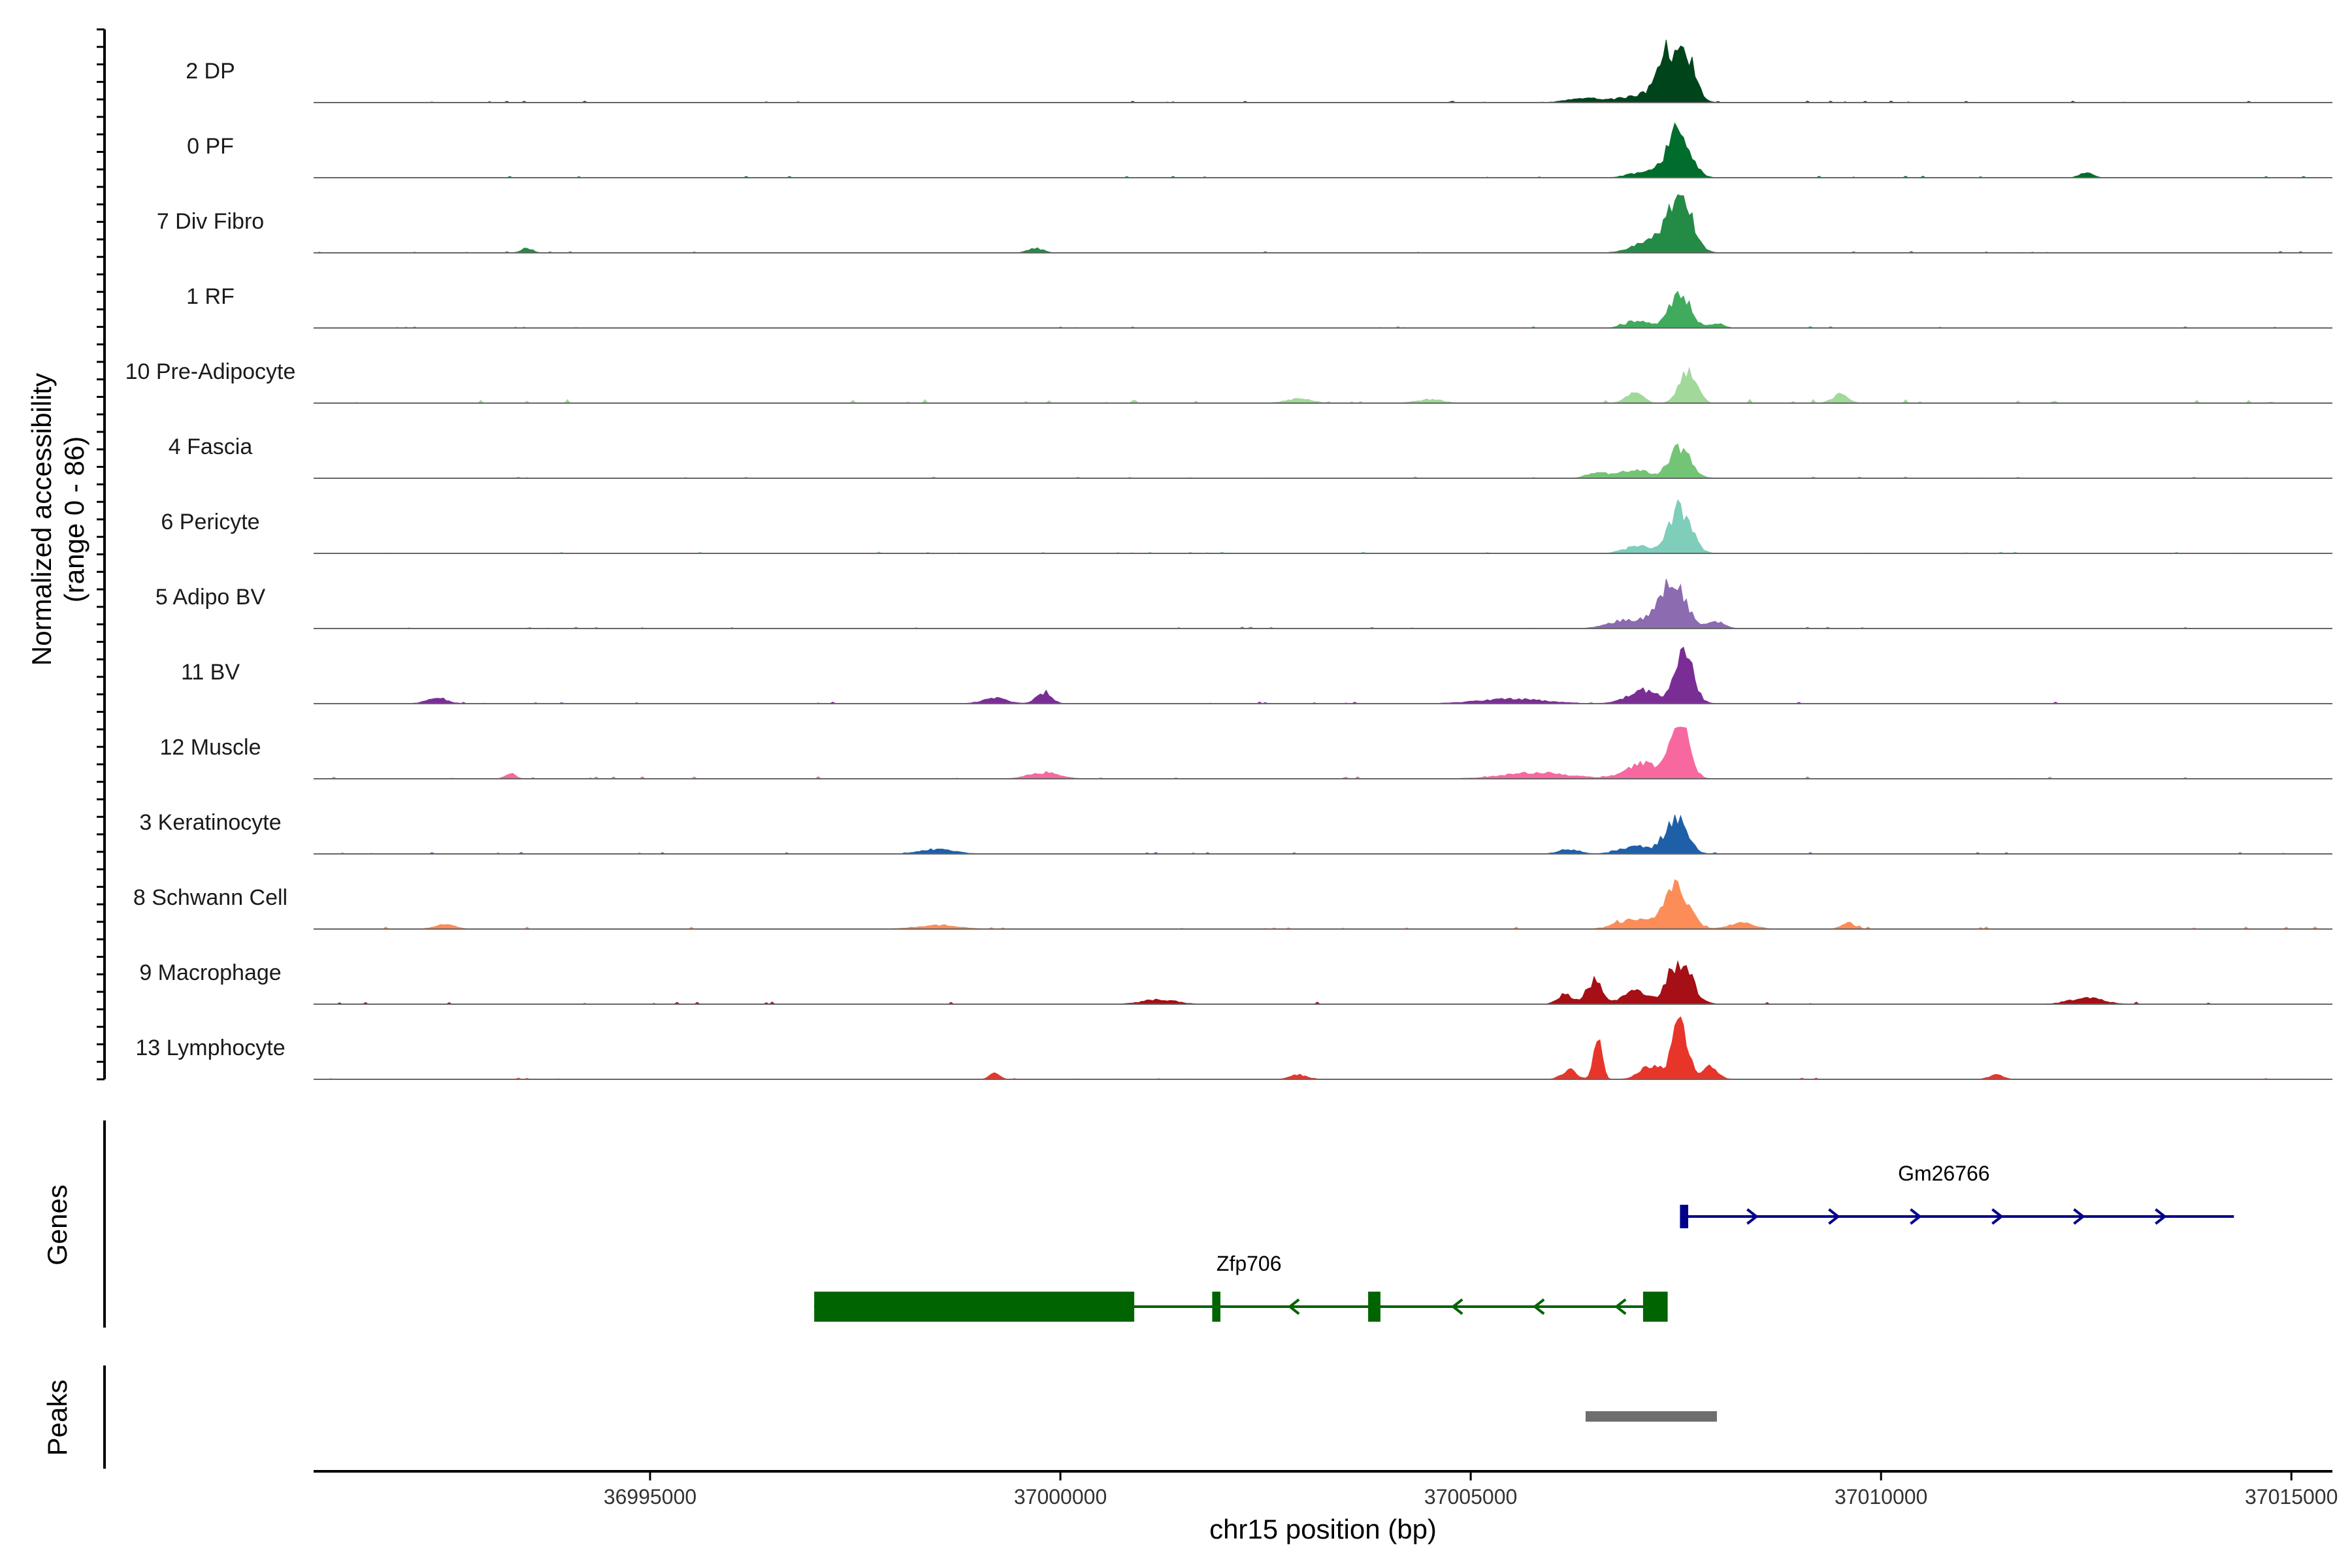 This screenshot has width=2352, height=1568. What do you see at coordinates (210, 822) in the screenshot?
I see `track-label: 3 Keratinocyte` at bounding box center [210, 822].